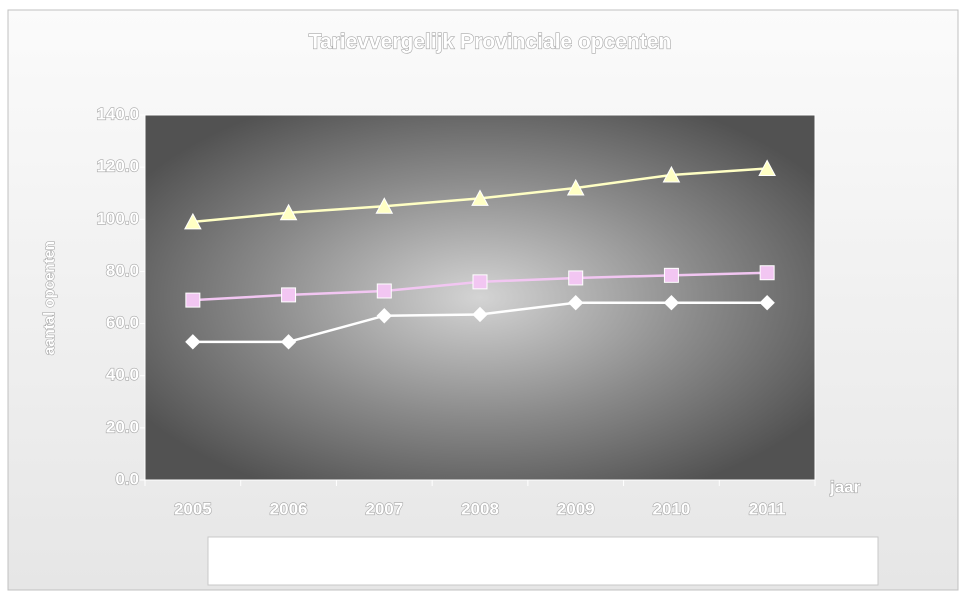  What do you see at coordinates (490, 42) in the screenshot?
I see `chart-title: Tarievvergelijk Provinciale opcenten` at bounding box center [490, 42].